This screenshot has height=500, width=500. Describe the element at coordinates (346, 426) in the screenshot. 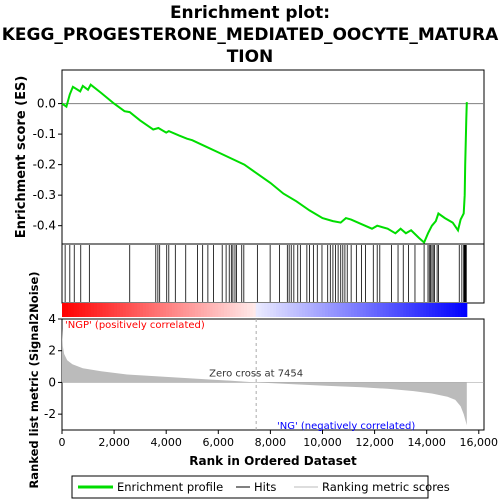

I see `negative-correlation-label: 'NG' (negatively correlated)` at that location.